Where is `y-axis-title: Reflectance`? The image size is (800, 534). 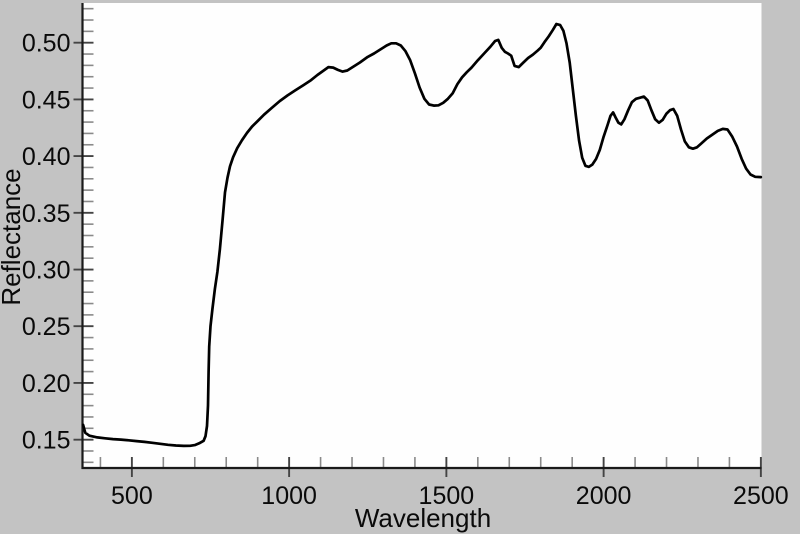 y-axis-title: Reflectance is located at coordinates (13, 236).